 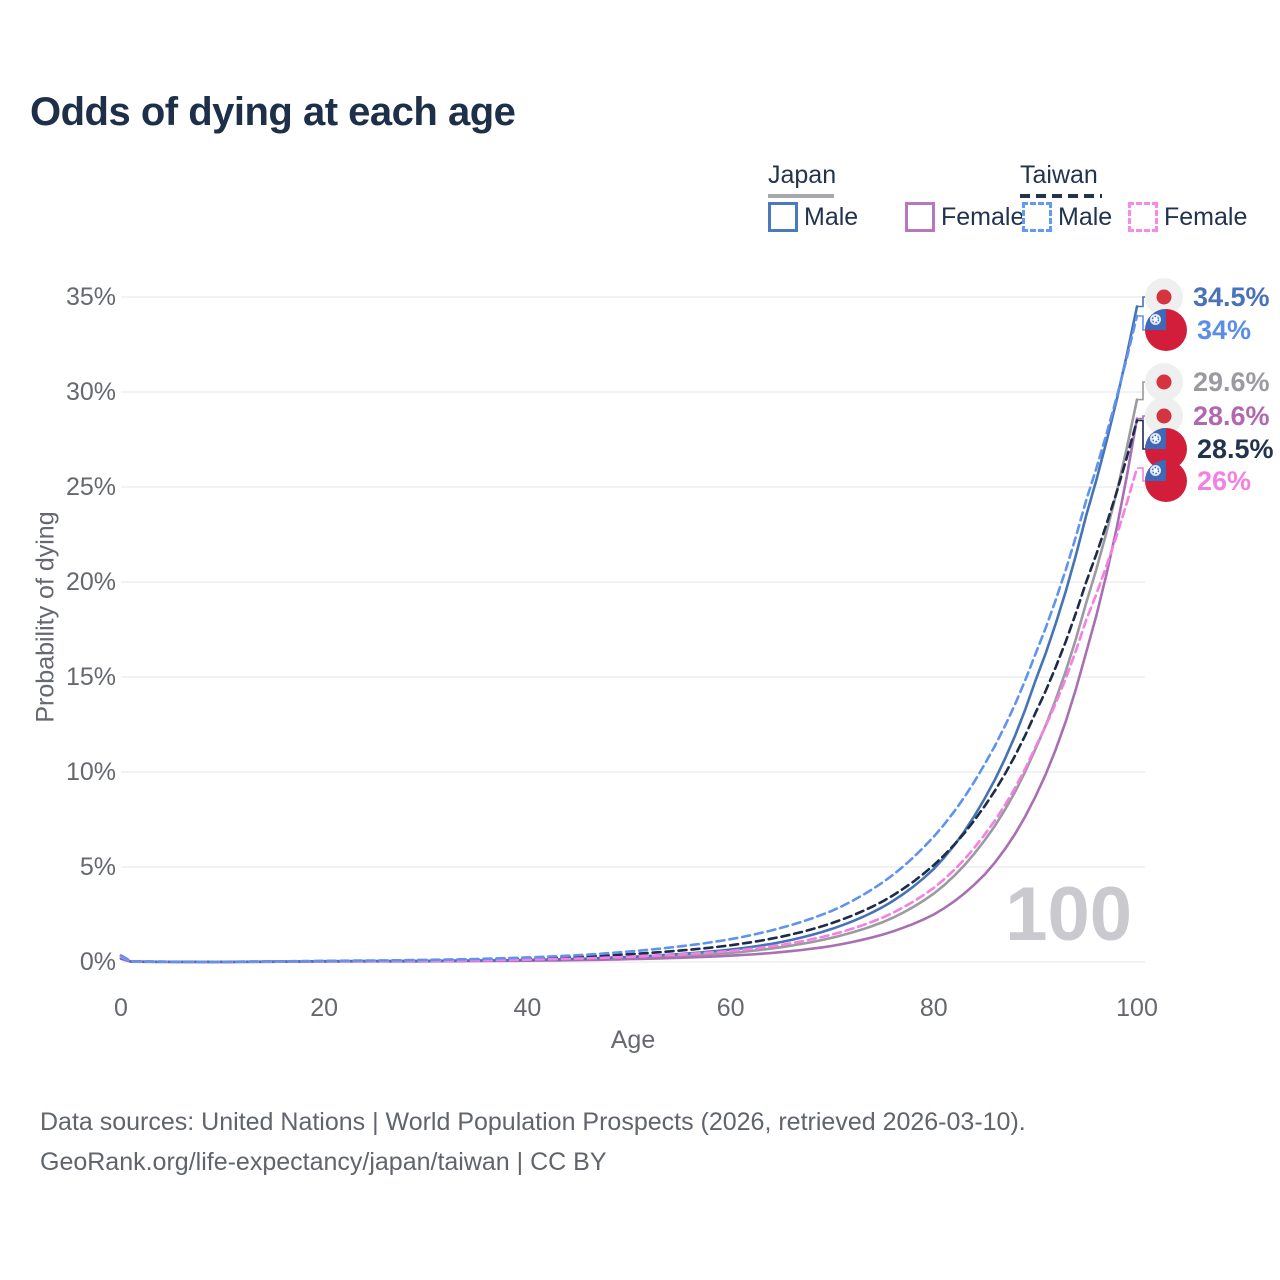 What do you see at coordinates (1085, 216) in the screenshot?
I see `legend-taiwan-male-label: Male` at bounding box center [1085, 216].